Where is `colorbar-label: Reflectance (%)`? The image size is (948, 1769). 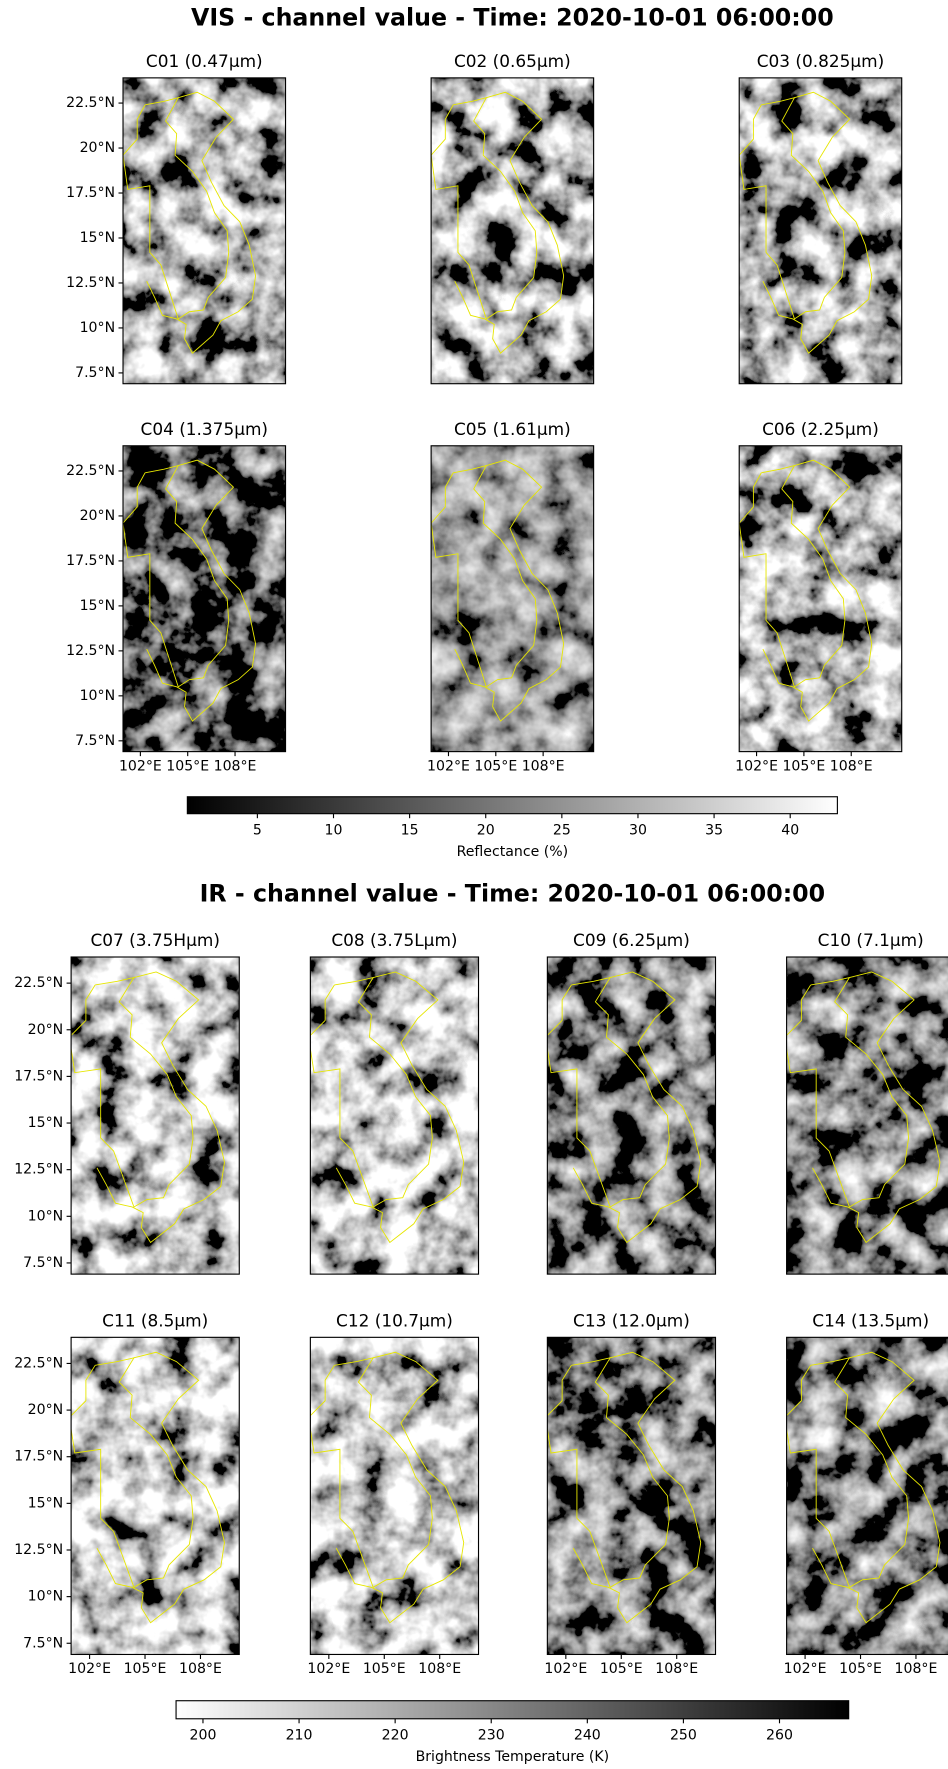 colorbar-label: Reflectance (%) is located at coordinates (513, 852).